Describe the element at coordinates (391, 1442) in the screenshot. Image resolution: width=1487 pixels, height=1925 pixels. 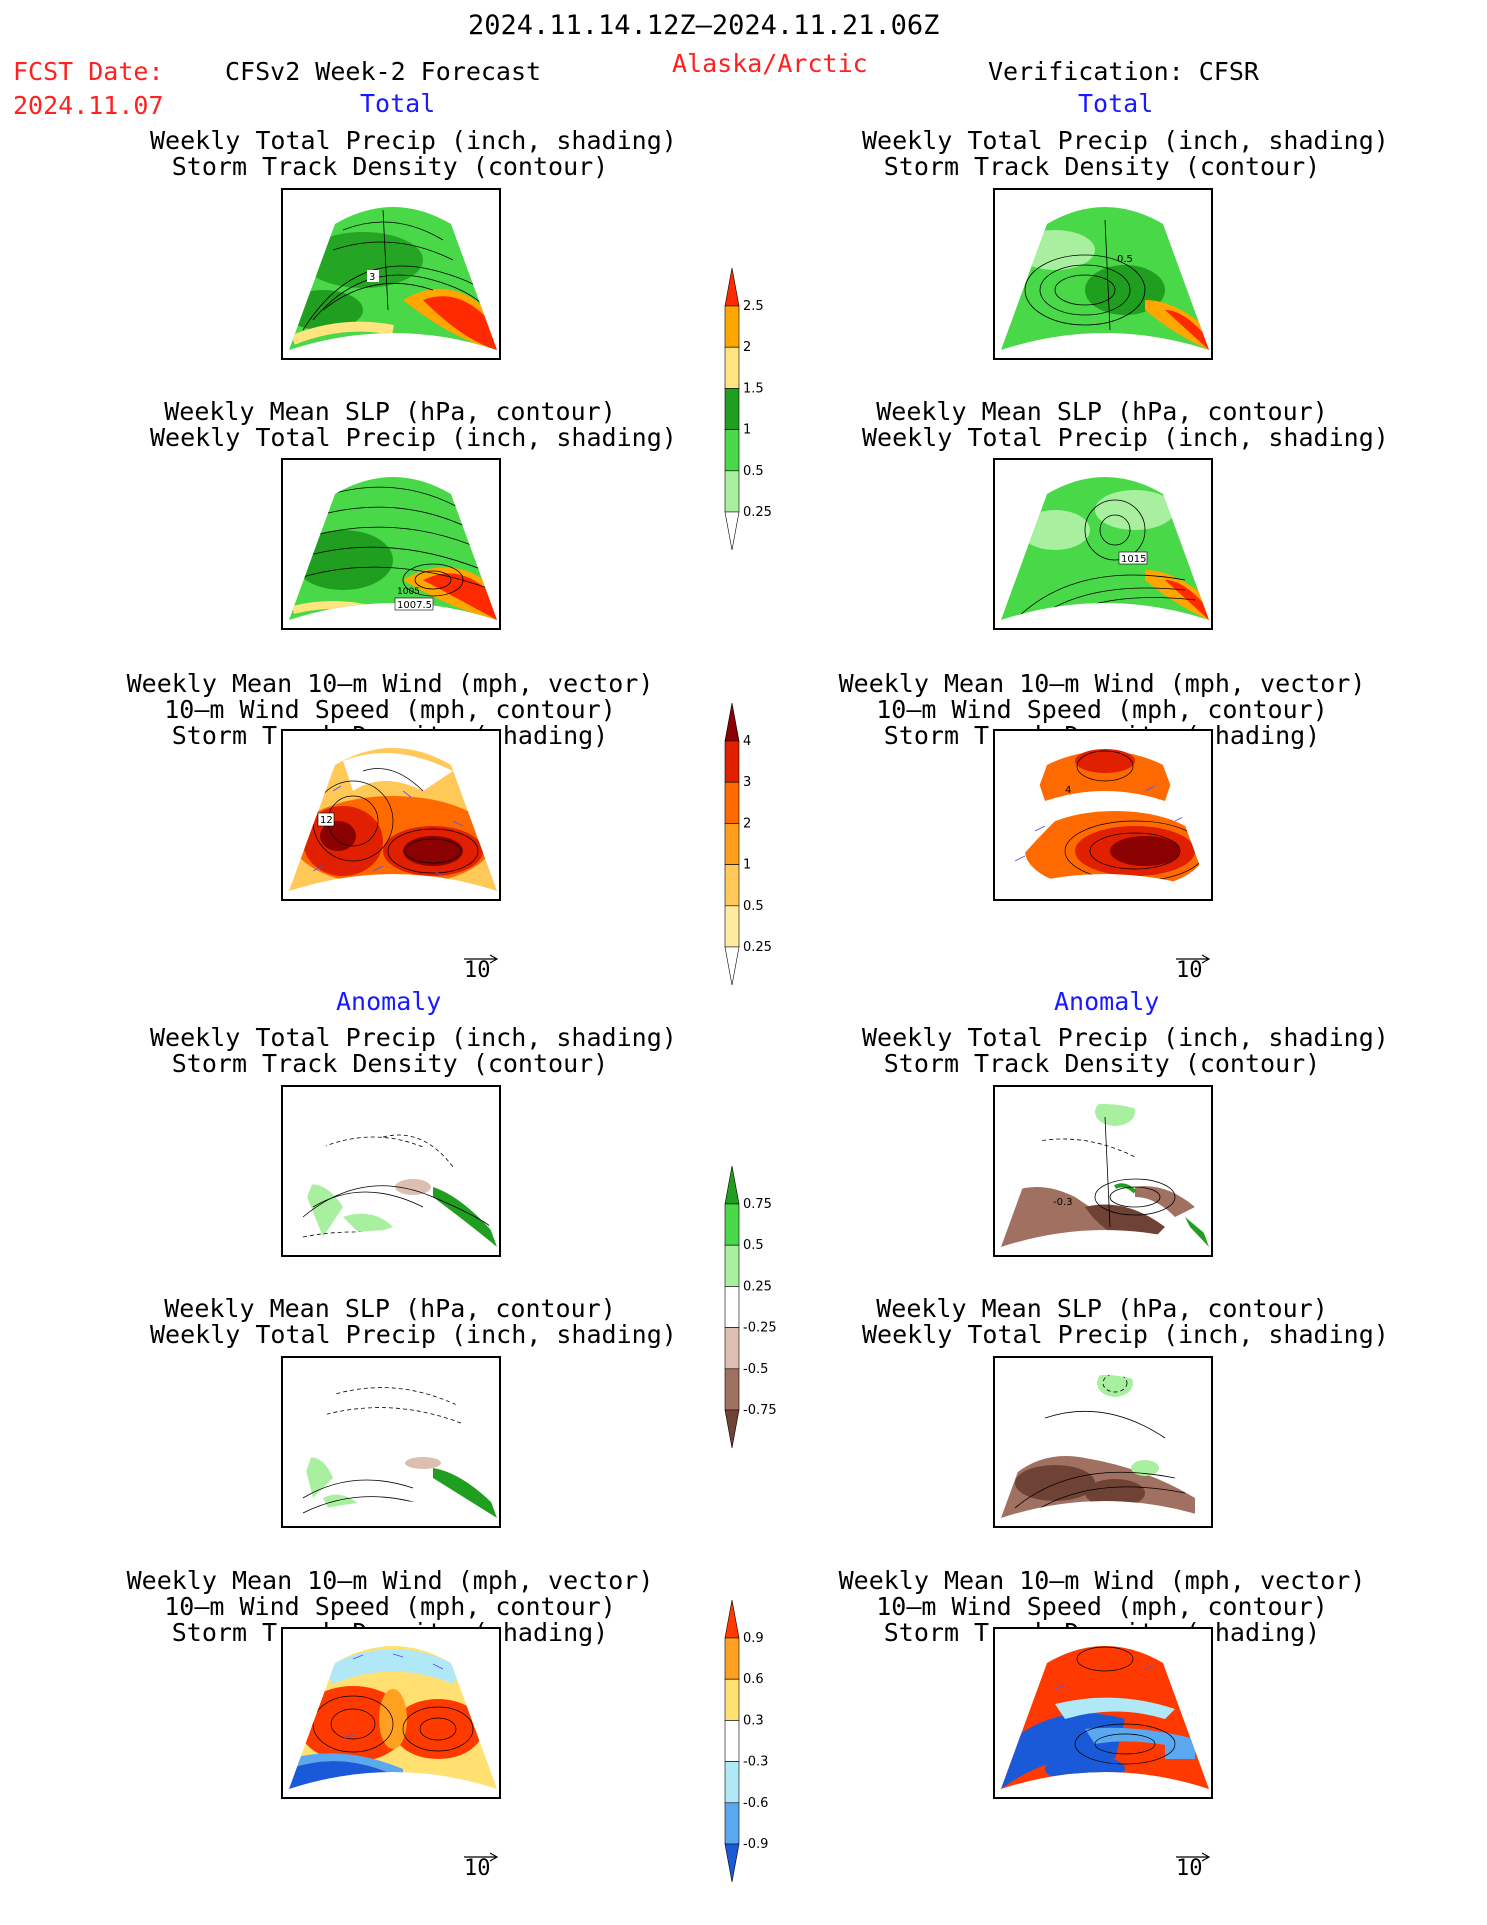
I see `map-fc-anom-slp` at that location.